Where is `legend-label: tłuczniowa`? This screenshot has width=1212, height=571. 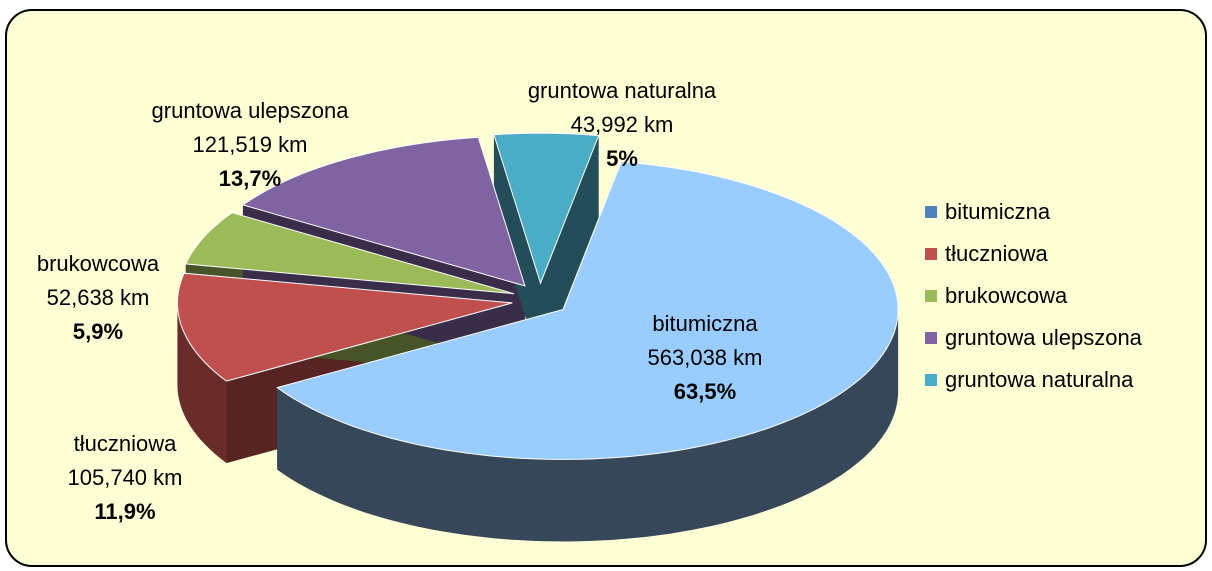 legend-label: tłuczniowa is located at coordinates (996, 253).